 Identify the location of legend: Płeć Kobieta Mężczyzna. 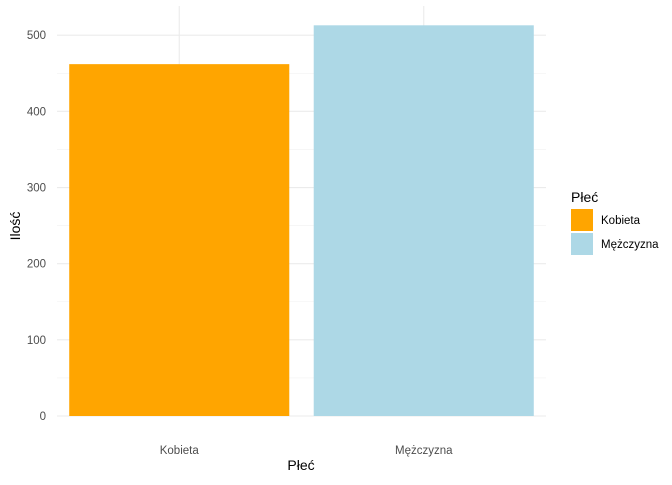
(615, 222).